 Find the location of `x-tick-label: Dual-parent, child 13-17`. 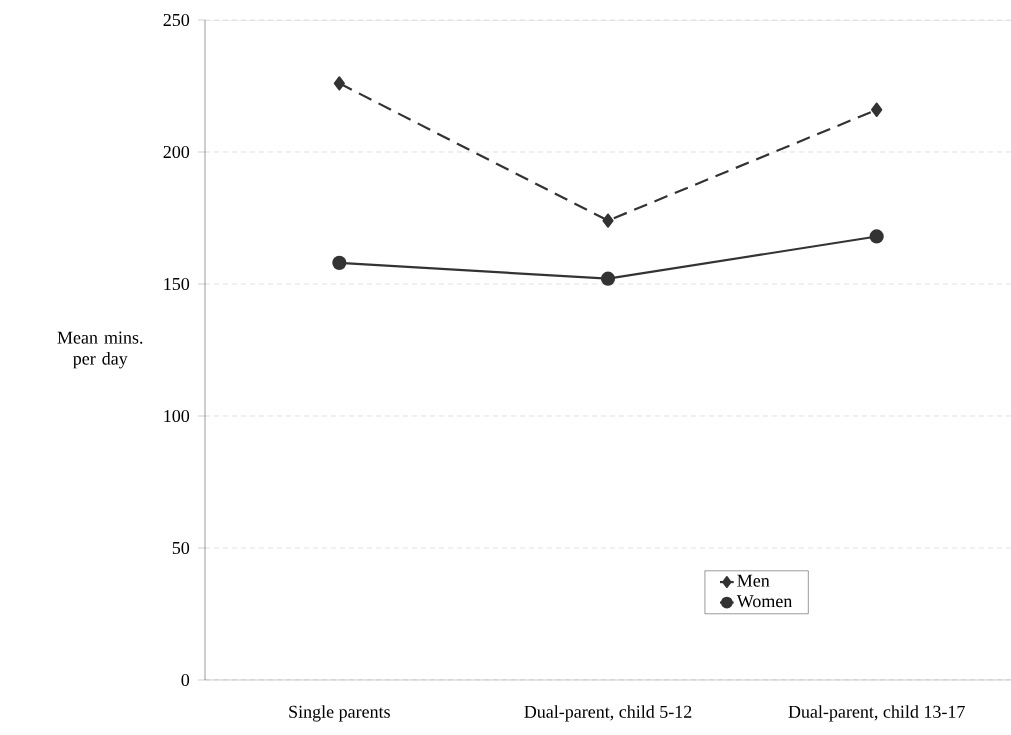

x-tick-label: Dual-parent, child 13-17 is located at coordinates (876, 713).